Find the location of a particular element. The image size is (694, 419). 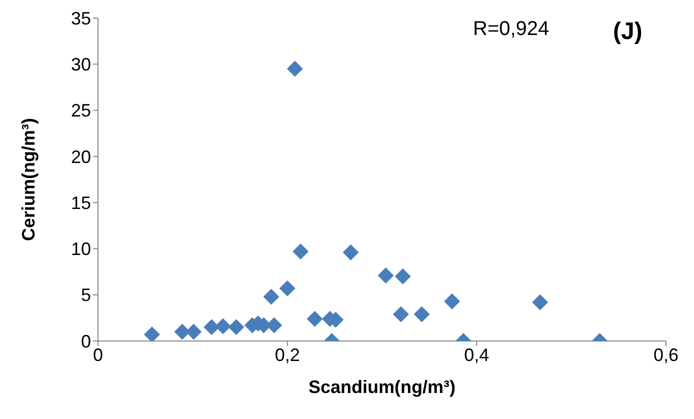

y-tick-label: 20 is located at coordinates (80, 156).